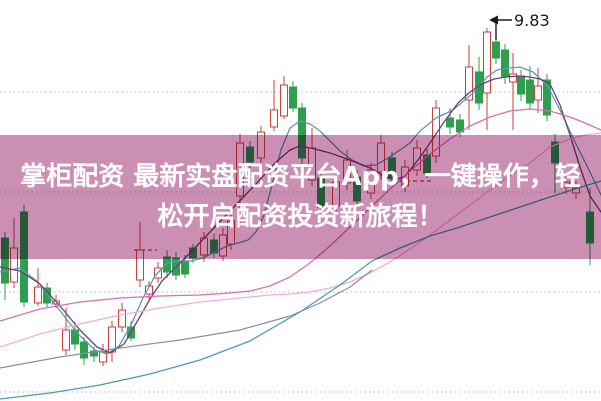  I want to click on annotation-arrowhead-icon, so click(493, 20).